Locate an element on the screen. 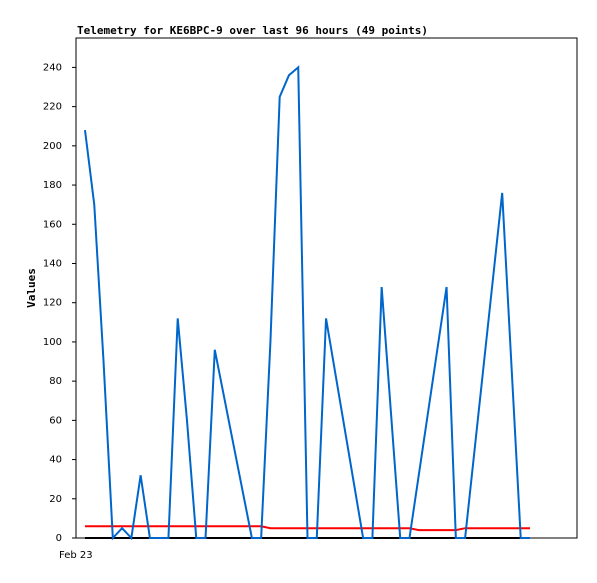 This screenshot has height=583, width=597. y-tick-label: 120 is located at coordinates (52, 303).